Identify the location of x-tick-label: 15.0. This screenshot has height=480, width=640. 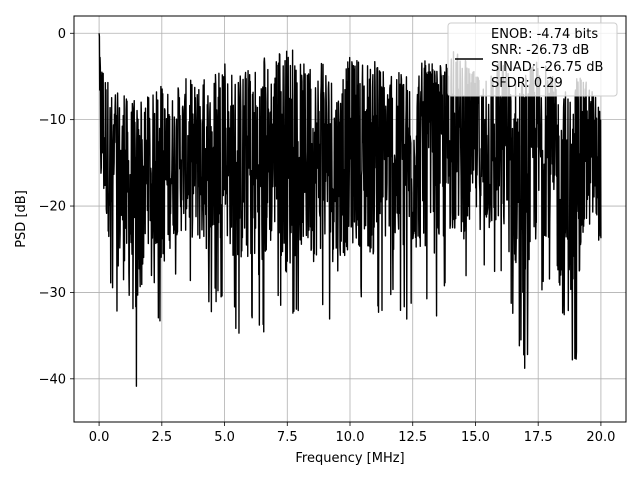
(475, 437).